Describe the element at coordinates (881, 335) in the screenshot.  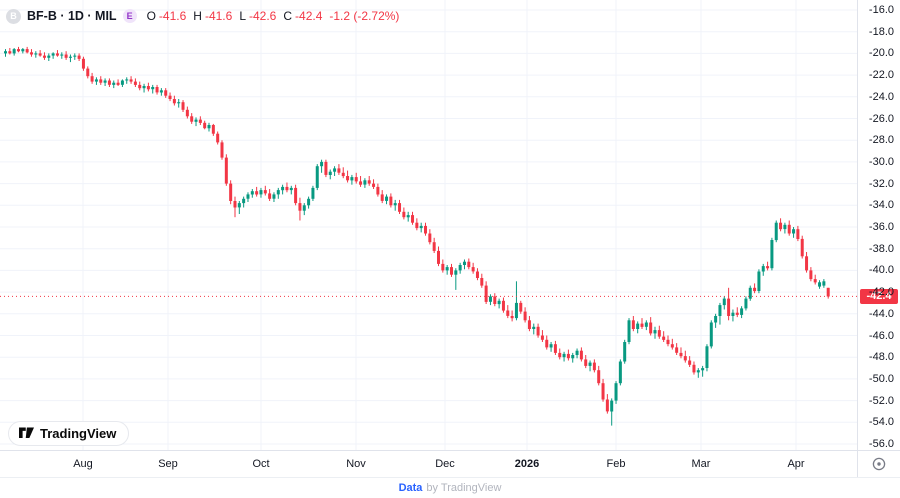
I see `price-tick-label: -46.0` at that location.